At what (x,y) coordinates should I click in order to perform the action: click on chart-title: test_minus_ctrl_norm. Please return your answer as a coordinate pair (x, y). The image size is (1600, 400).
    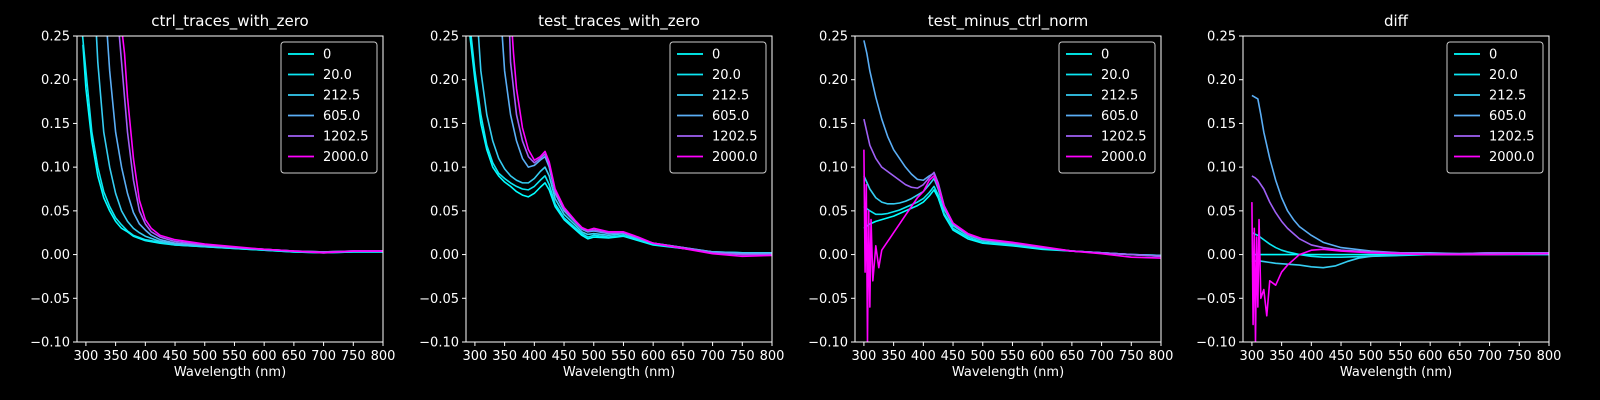
    Looking at the image, I should click on (1008, 21).